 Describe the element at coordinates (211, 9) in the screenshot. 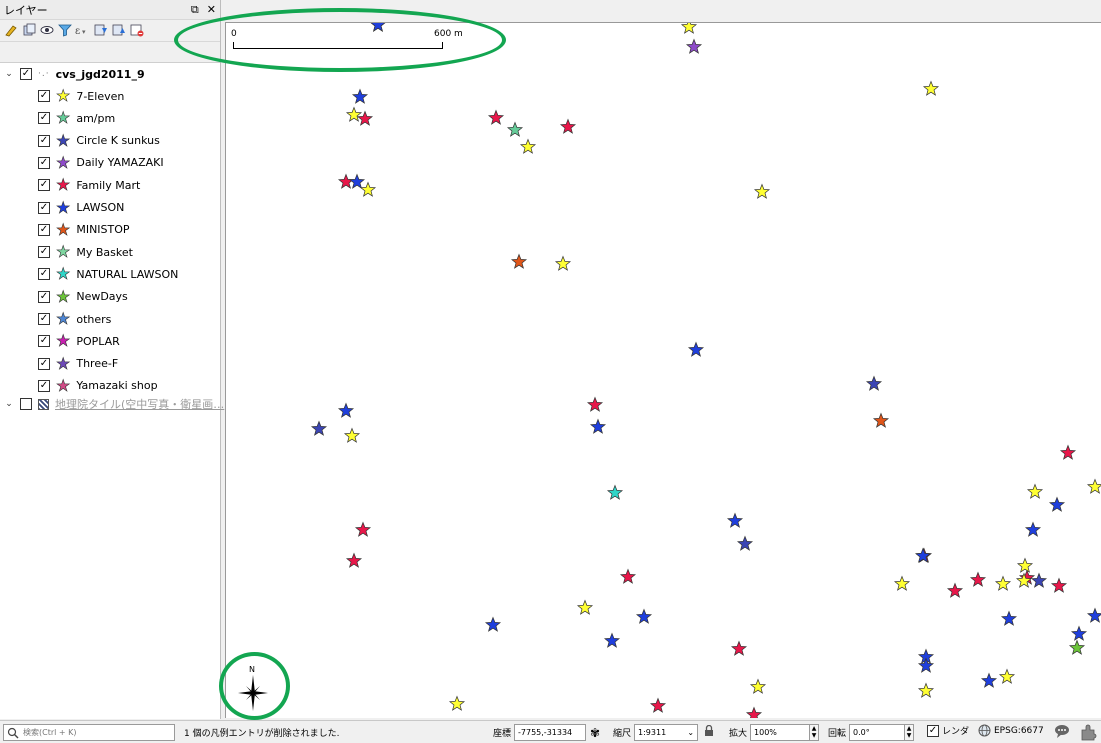

I see `close-panel-icon: ✕` at that location.